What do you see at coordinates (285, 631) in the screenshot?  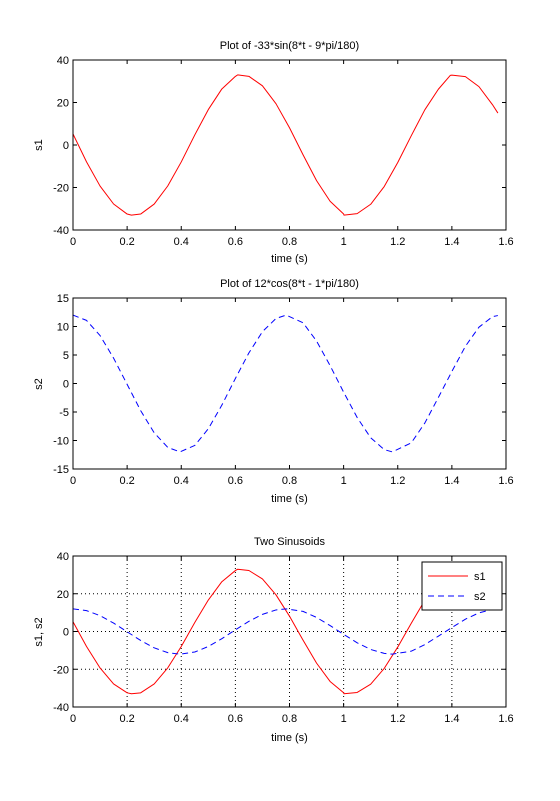 I see `series-line-s2` at bounding box center [285, 631].